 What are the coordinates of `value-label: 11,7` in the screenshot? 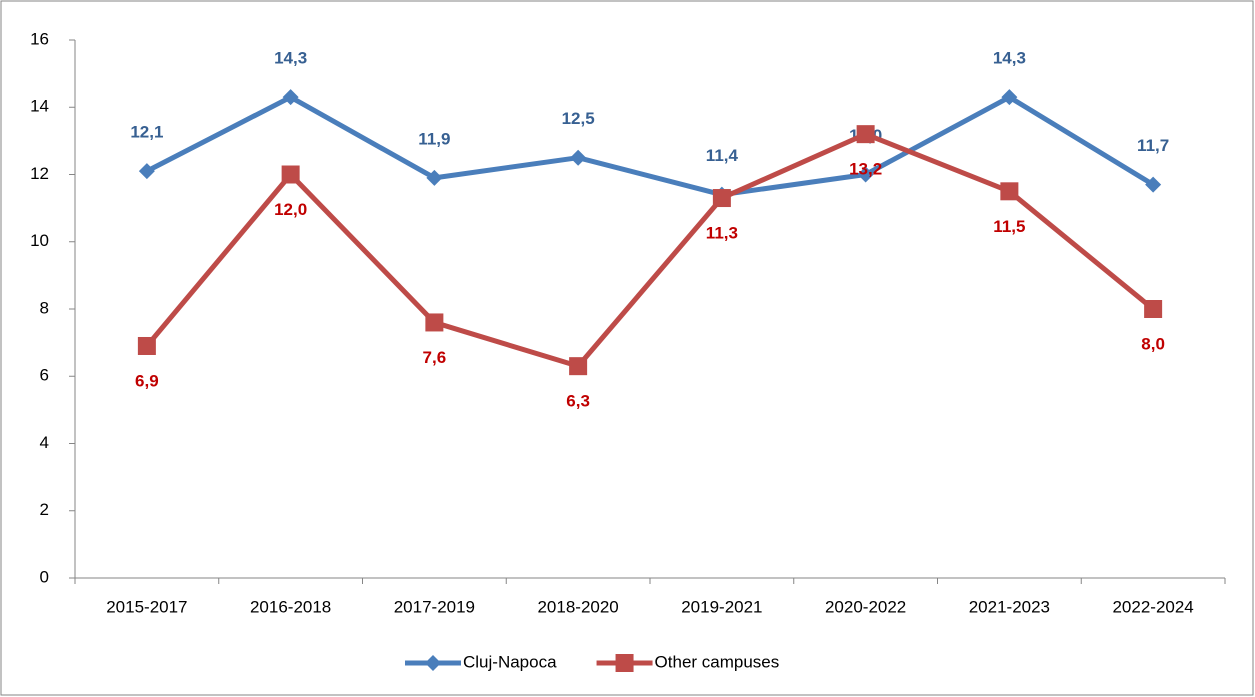 It's located at (1153, 145).